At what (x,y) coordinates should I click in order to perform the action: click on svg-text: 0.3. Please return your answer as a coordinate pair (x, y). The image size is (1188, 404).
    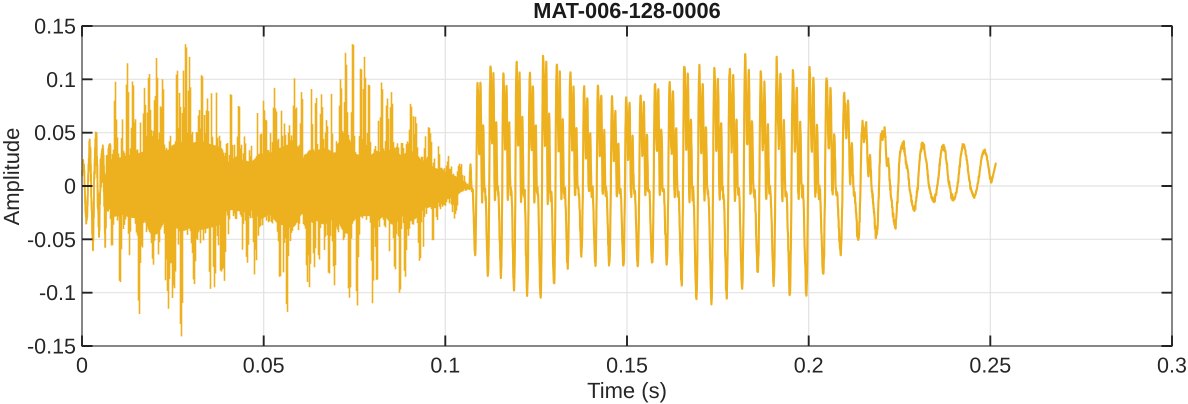
    Looking at the image, I should click on (1172, 366).